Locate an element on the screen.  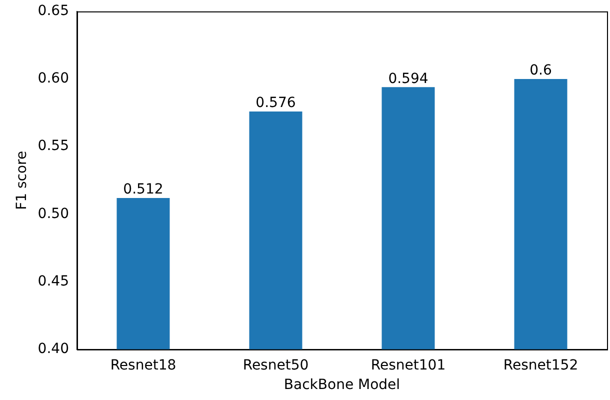
data-label: 0.512 is located at coordinates (143, 190).